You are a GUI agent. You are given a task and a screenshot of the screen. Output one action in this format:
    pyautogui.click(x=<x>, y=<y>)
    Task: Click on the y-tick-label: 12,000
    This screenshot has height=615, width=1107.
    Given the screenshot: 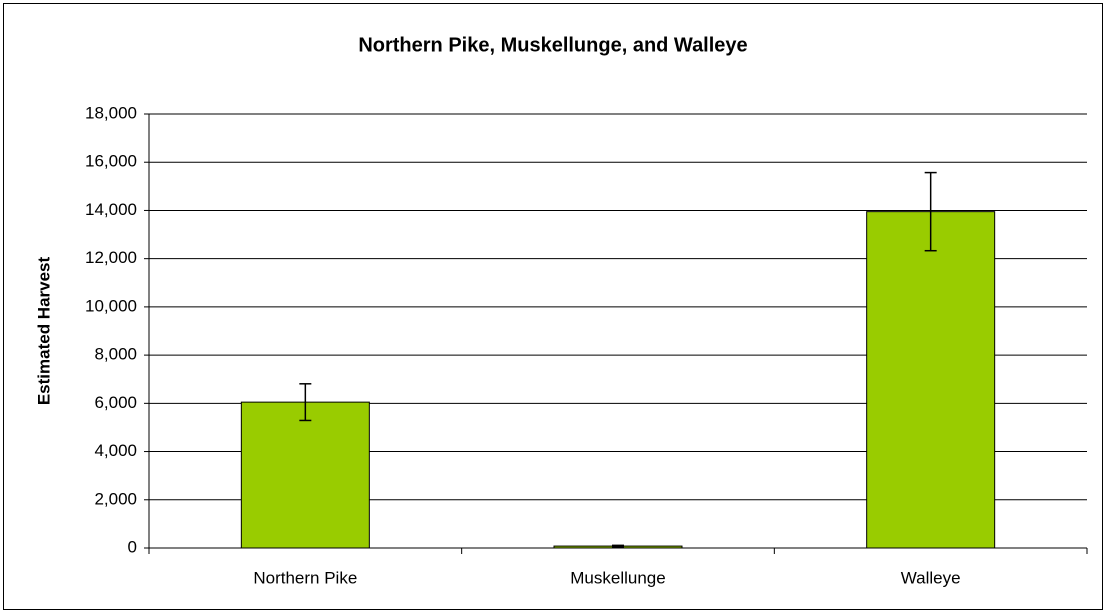 What is the action you would take?
    pyautogui.click(x=111, y=257)
    